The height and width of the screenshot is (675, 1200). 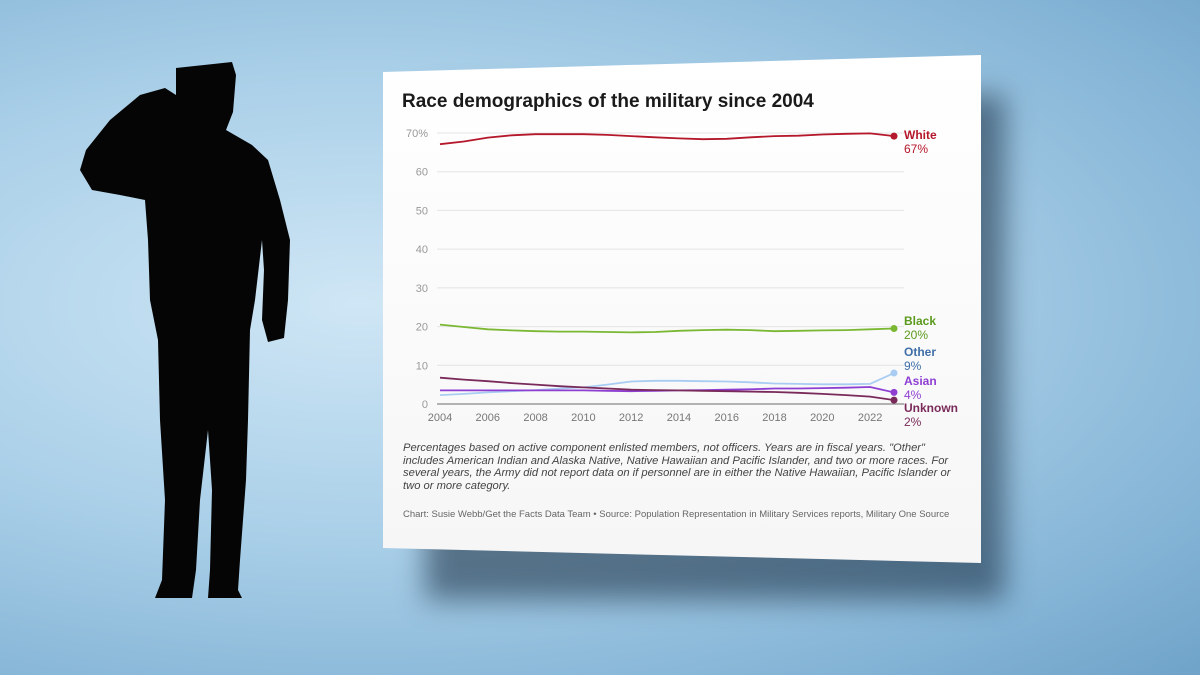 I want to click on x-tick-label: 2008, so click(x=535, y=418).